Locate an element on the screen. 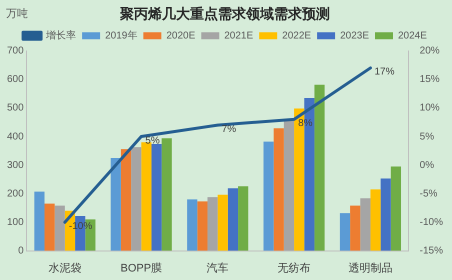  y2-tick-label: -5% is located at coordinates (429, 194).